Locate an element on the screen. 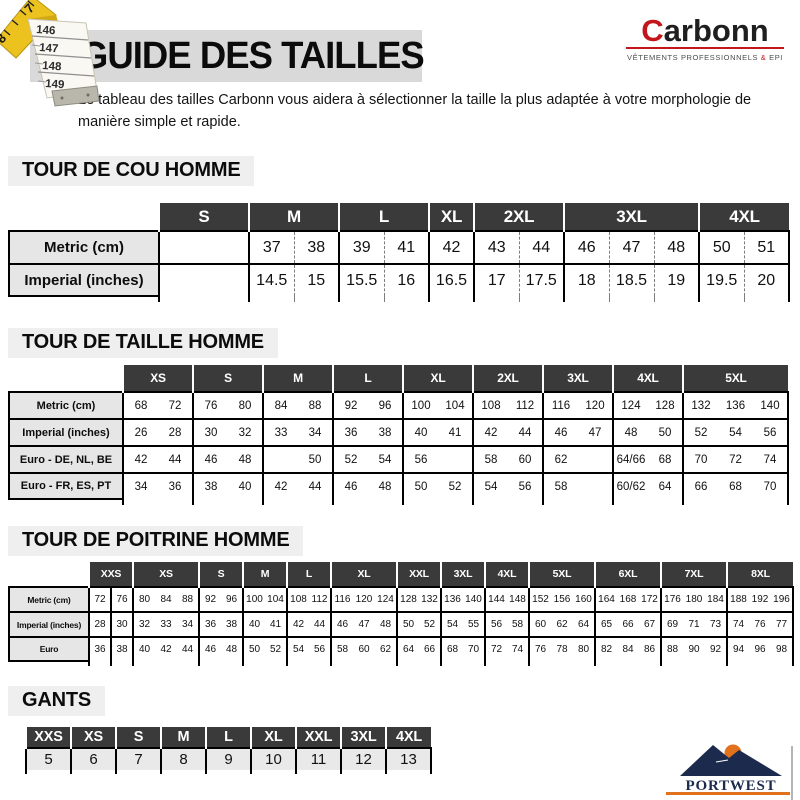  size-cell: 128 is located at coordinates (407, 599).